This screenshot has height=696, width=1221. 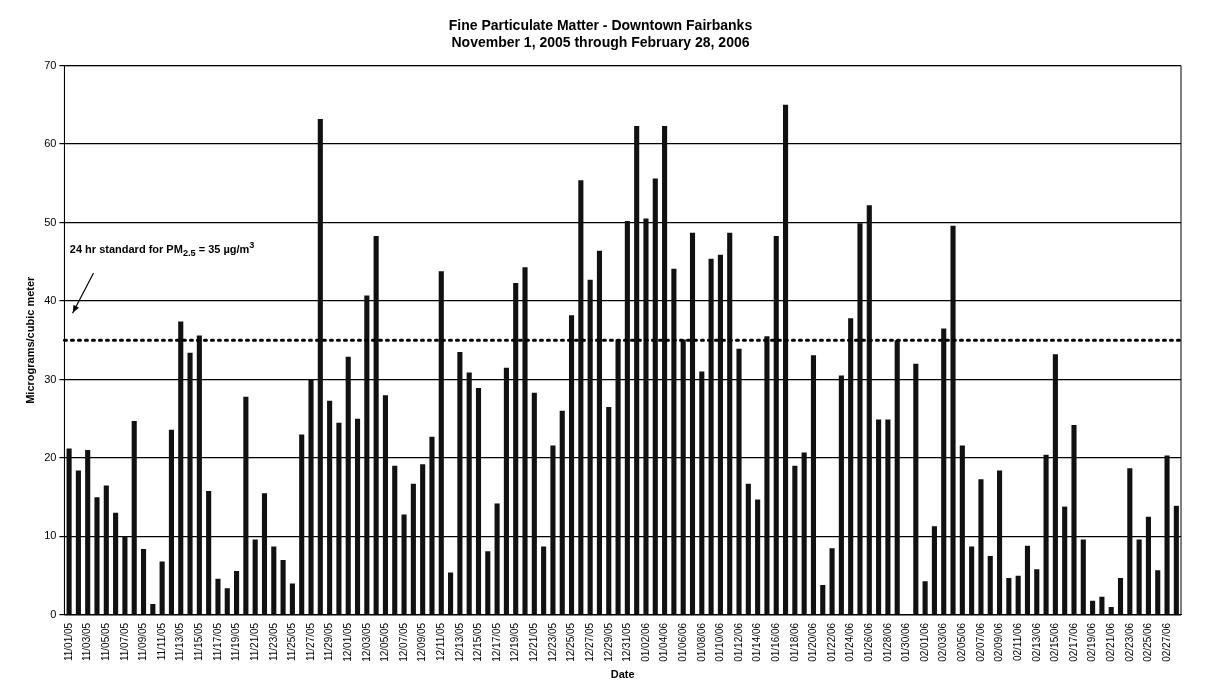 I want to click on x-tick-label: 11/25/05, so click(x=292, y=642).